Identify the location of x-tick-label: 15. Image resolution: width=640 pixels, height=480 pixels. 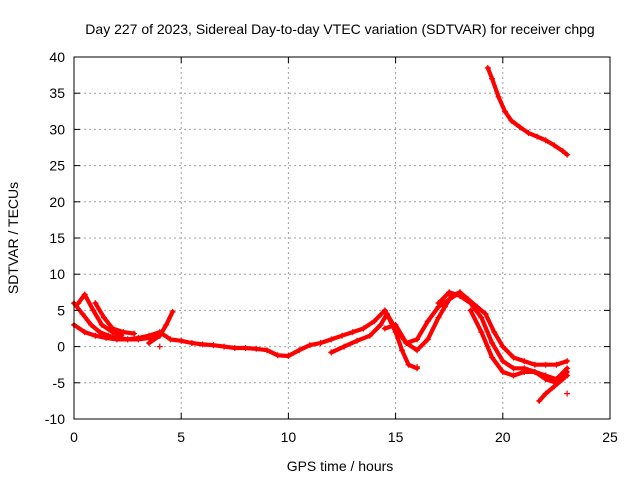
(396, 437).